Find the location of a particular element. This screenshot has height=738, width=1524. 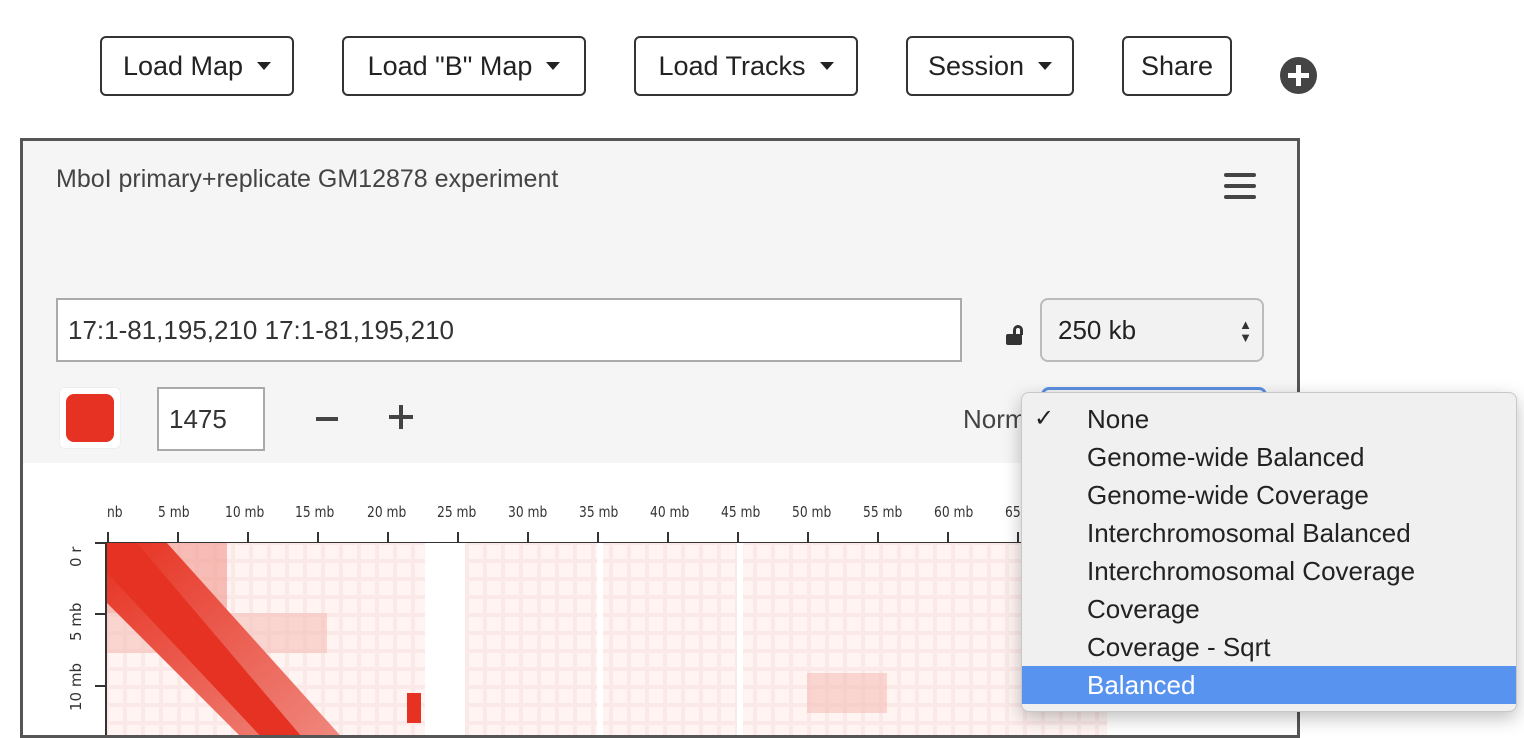

unlocked-icon is located at coordinates (1017, 335).